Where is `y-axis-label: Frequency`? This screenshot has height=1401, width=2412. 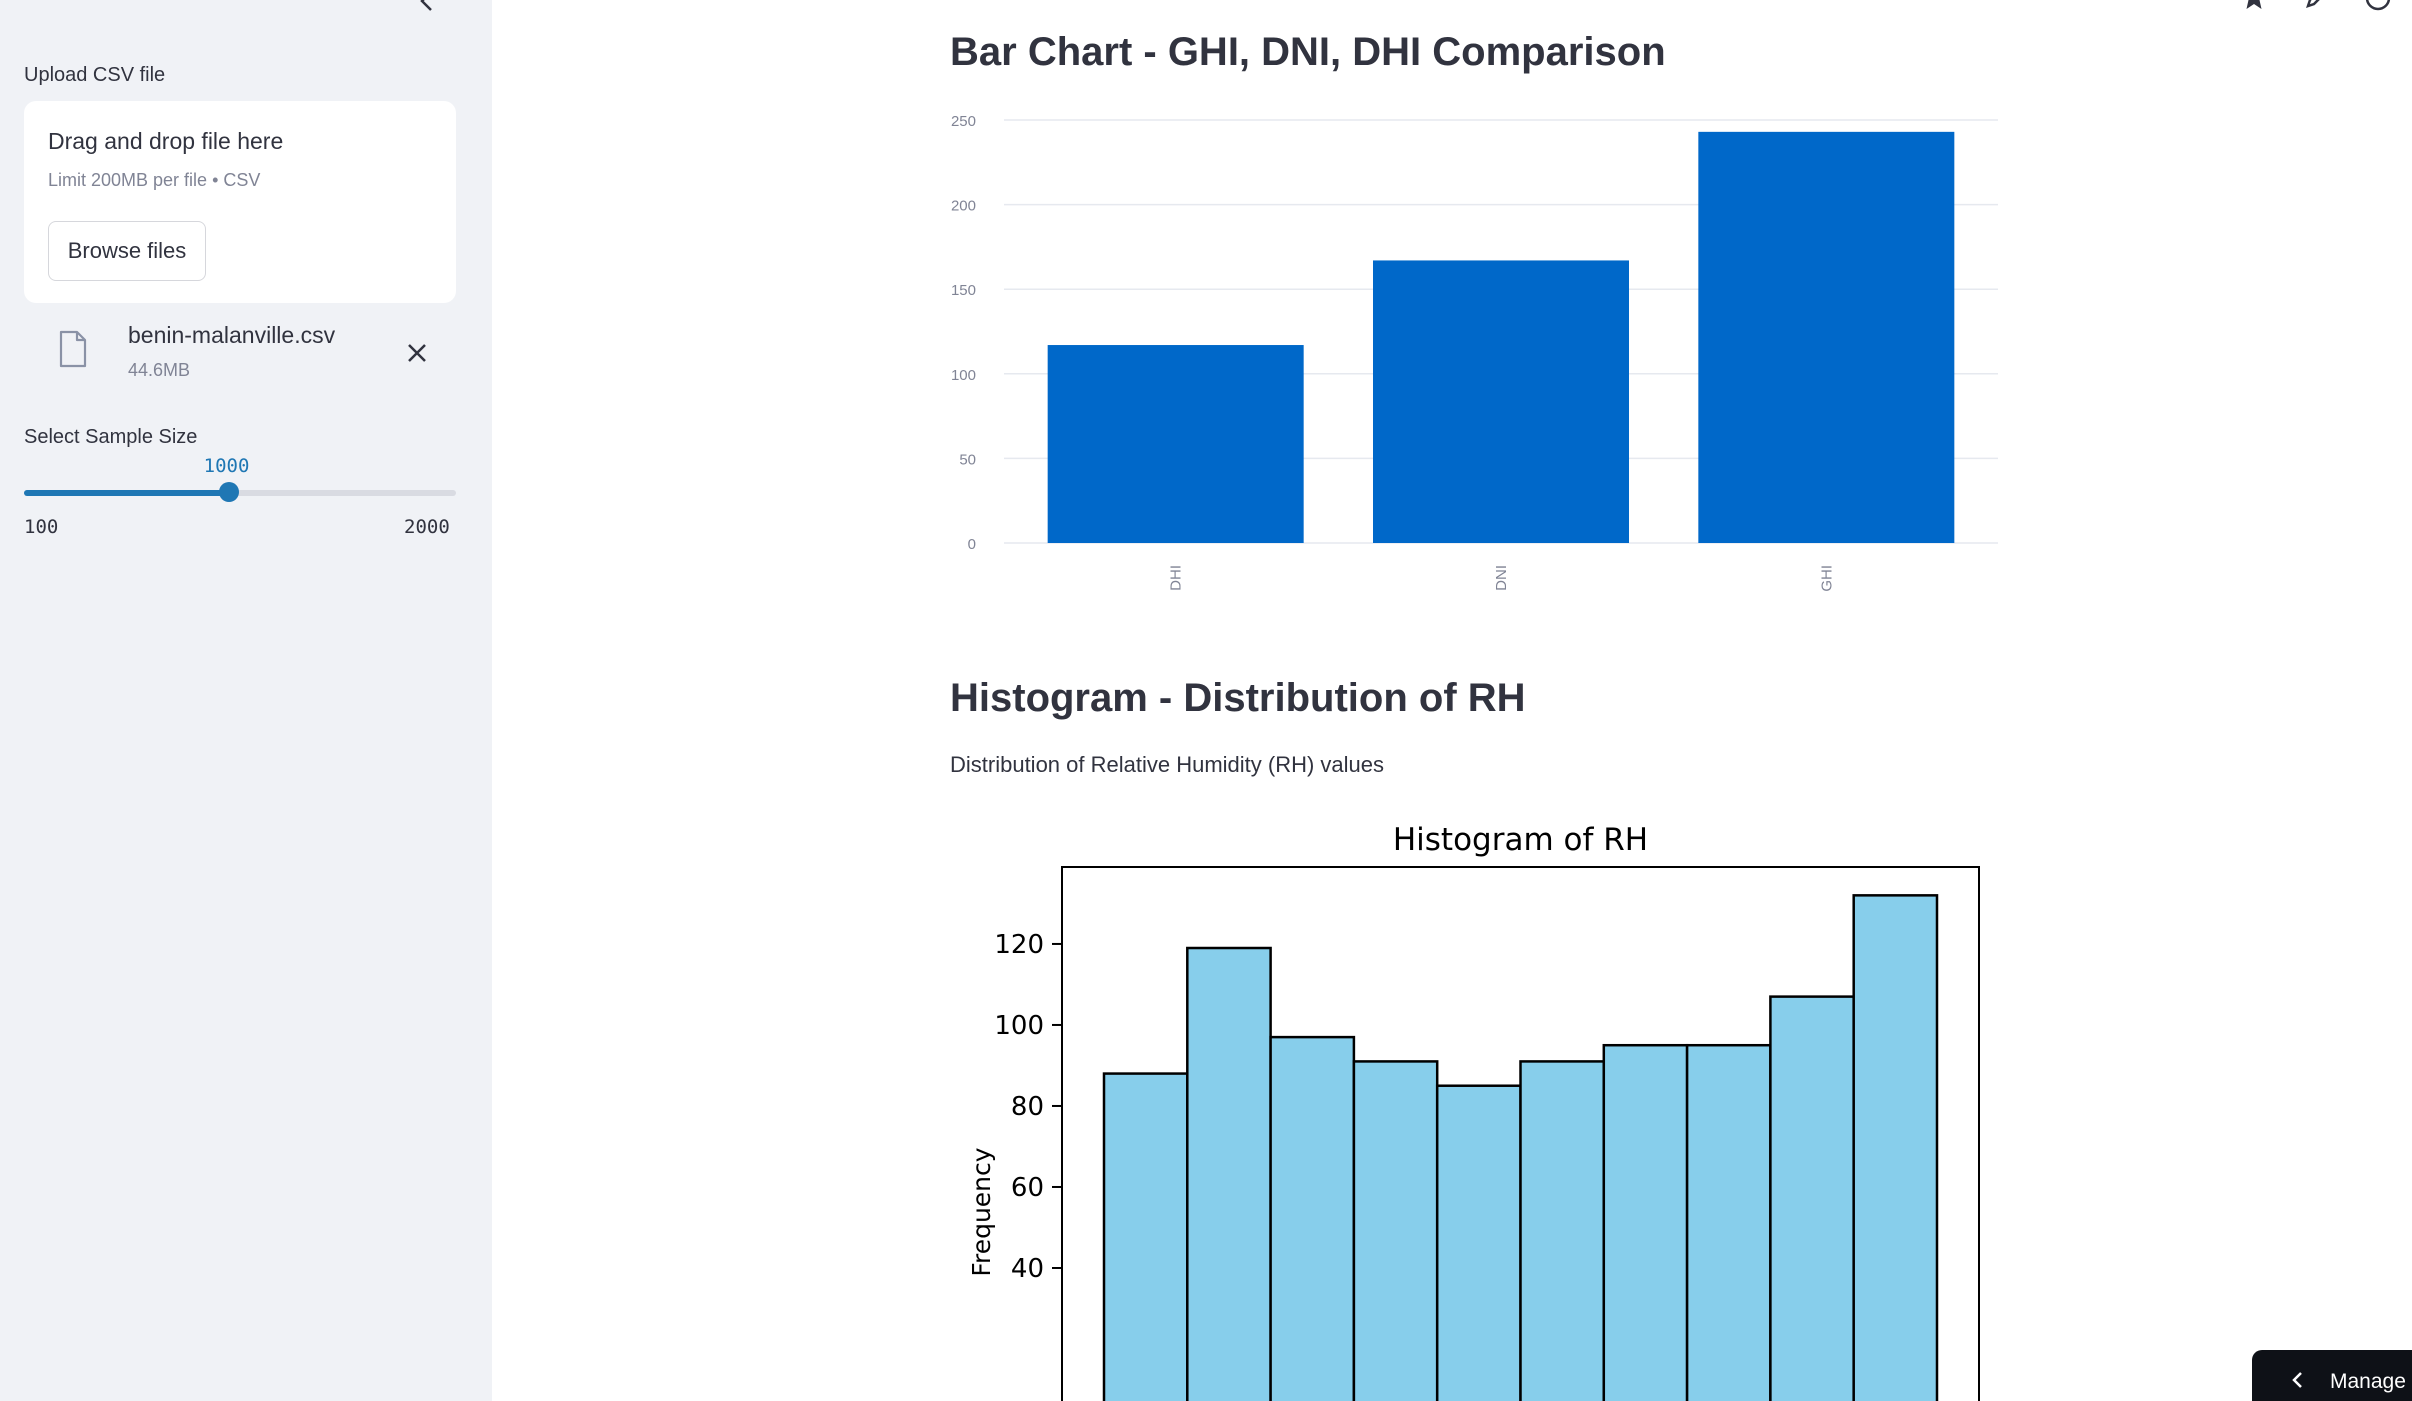
y-axis-label: Frequency is located at coordinates (981, 1211).